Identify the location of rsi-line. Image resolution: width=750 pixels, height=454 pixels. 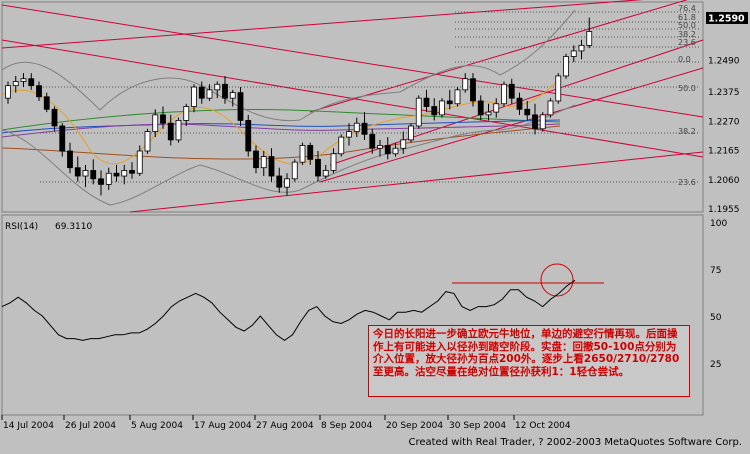
(288, 310).